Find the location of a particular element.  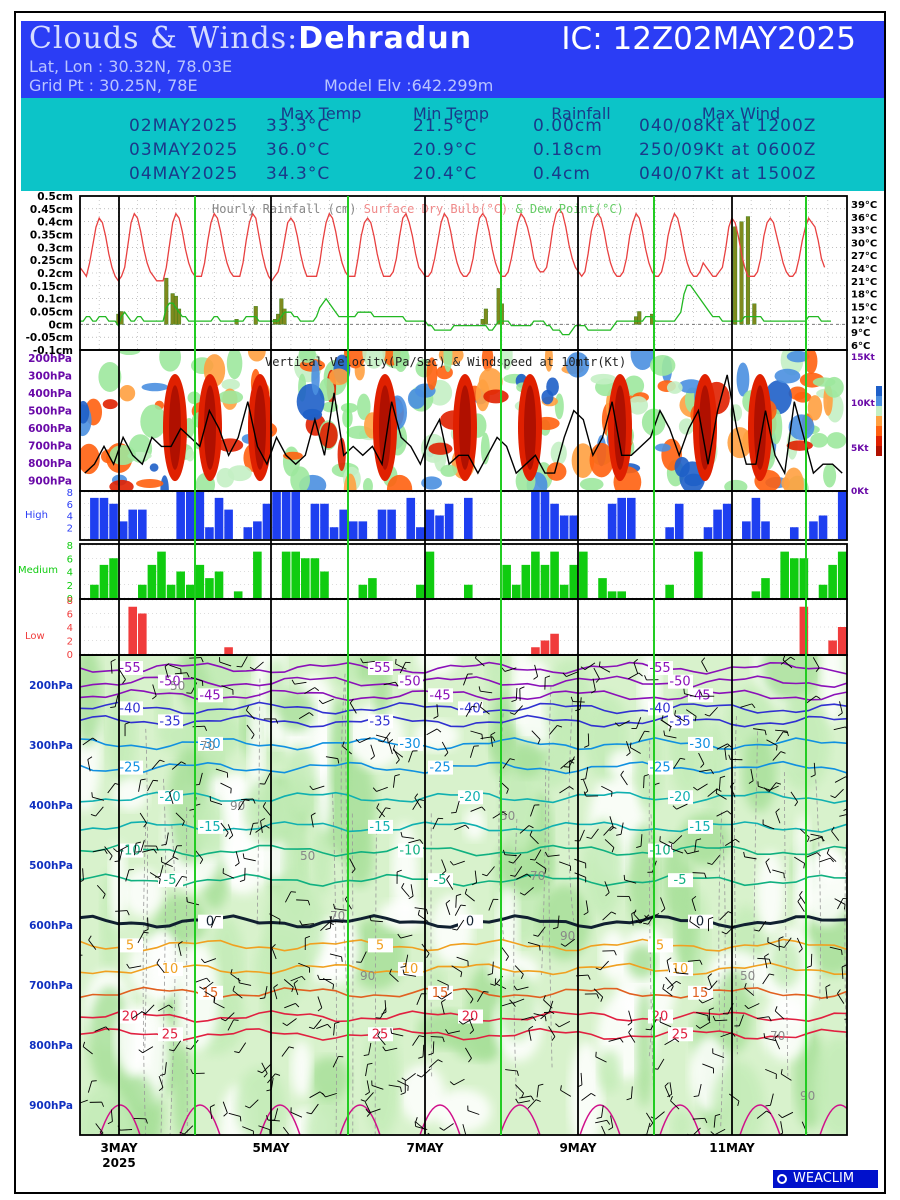

rh-label: 70 is located at coordinates (537, 876).